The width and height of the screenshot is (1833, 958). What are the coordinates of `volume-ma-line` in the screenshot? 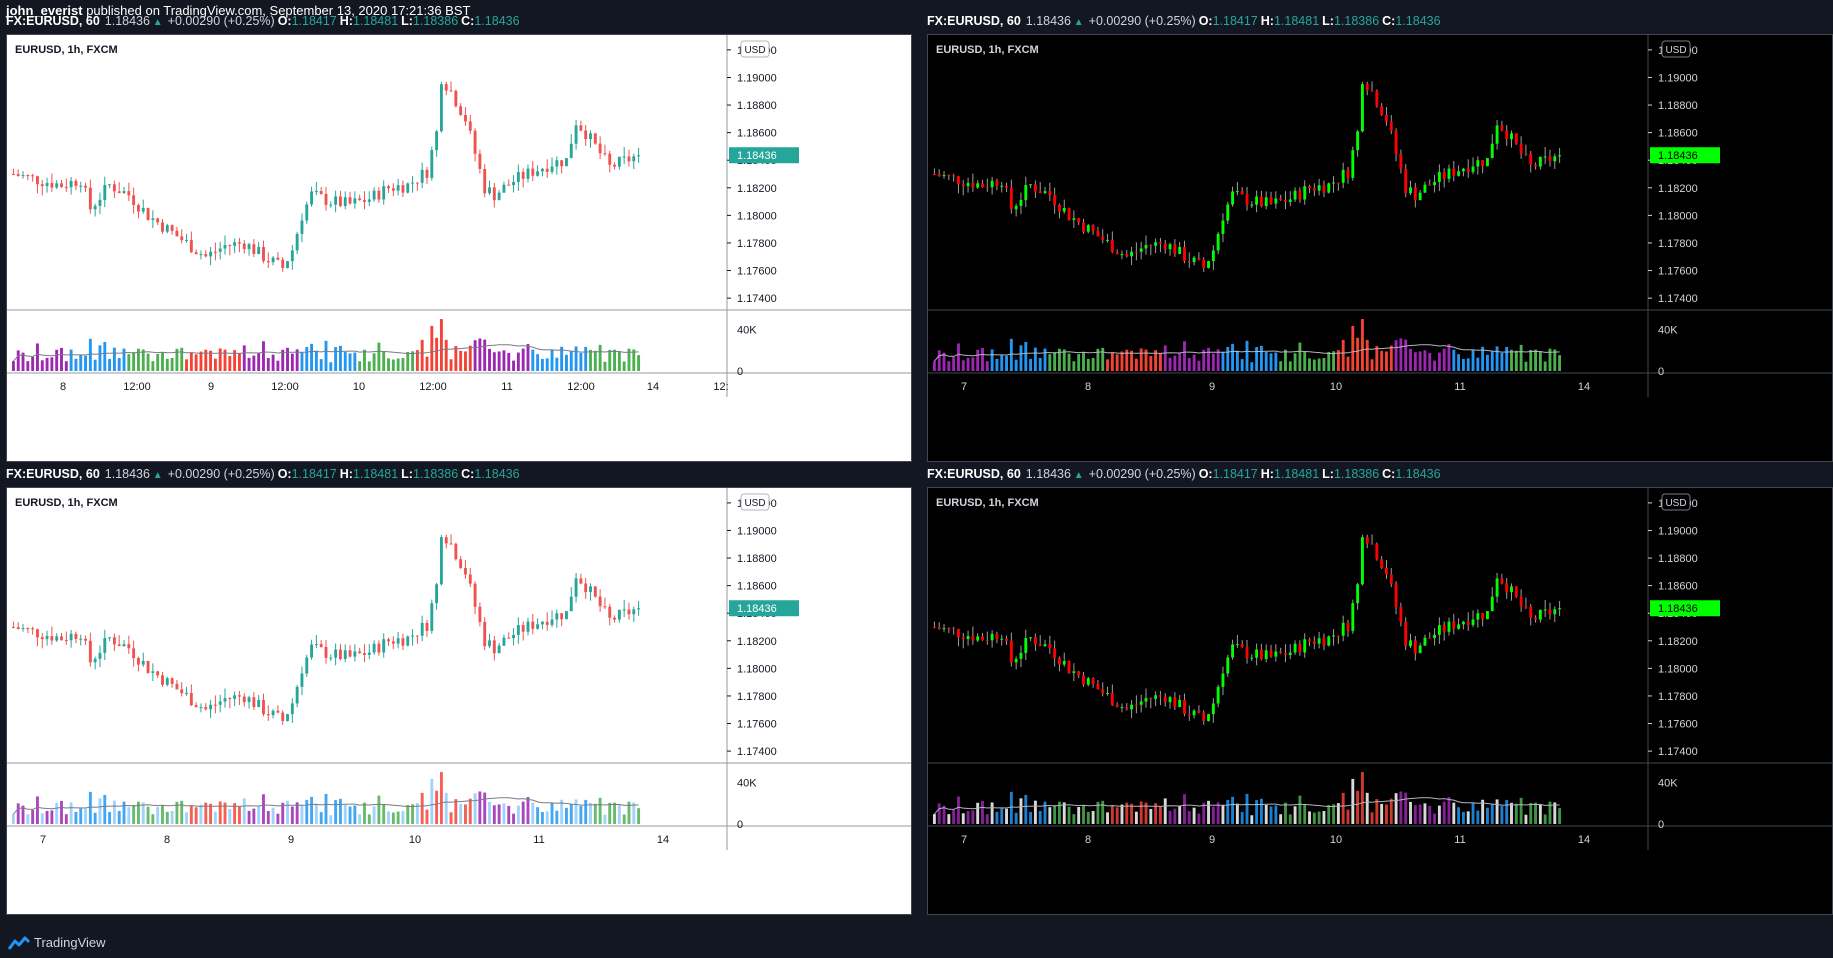 It's located at (326, 353).